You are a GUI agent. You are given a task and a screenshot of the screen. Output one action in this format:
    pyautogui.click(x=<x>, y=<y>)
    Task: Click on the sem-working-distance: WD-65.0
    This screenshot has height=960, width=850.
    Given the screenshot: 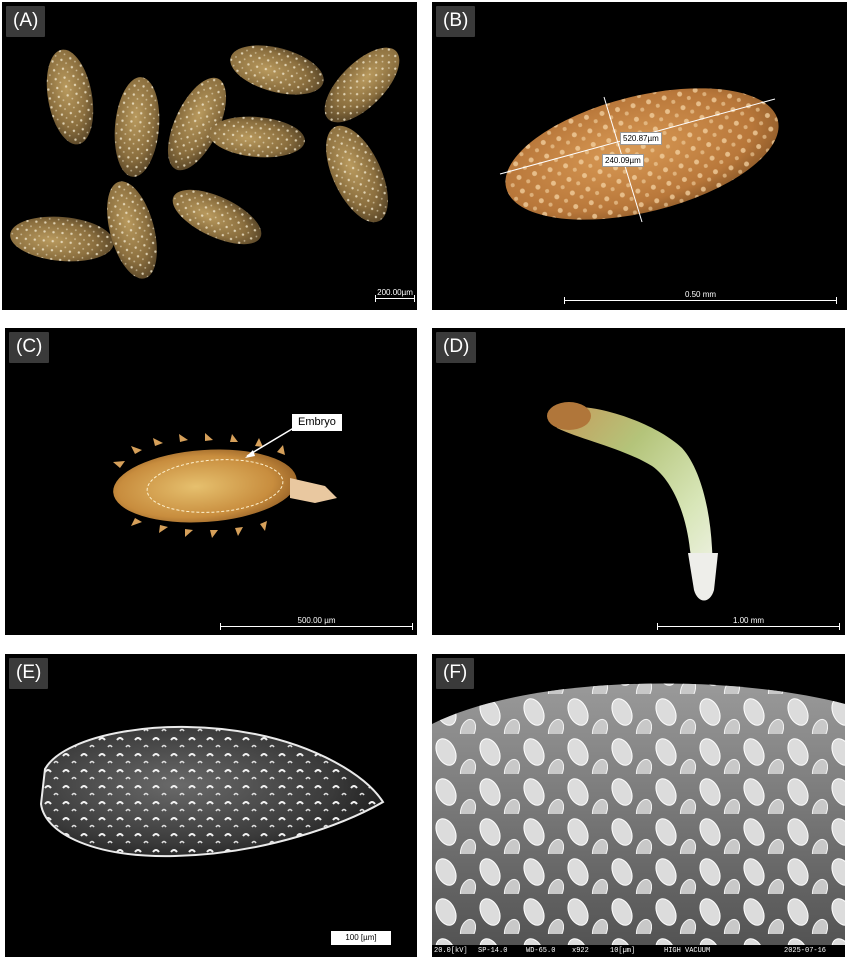 What is the action you would take?
    pyautogui.click(x=541, y=951)
    